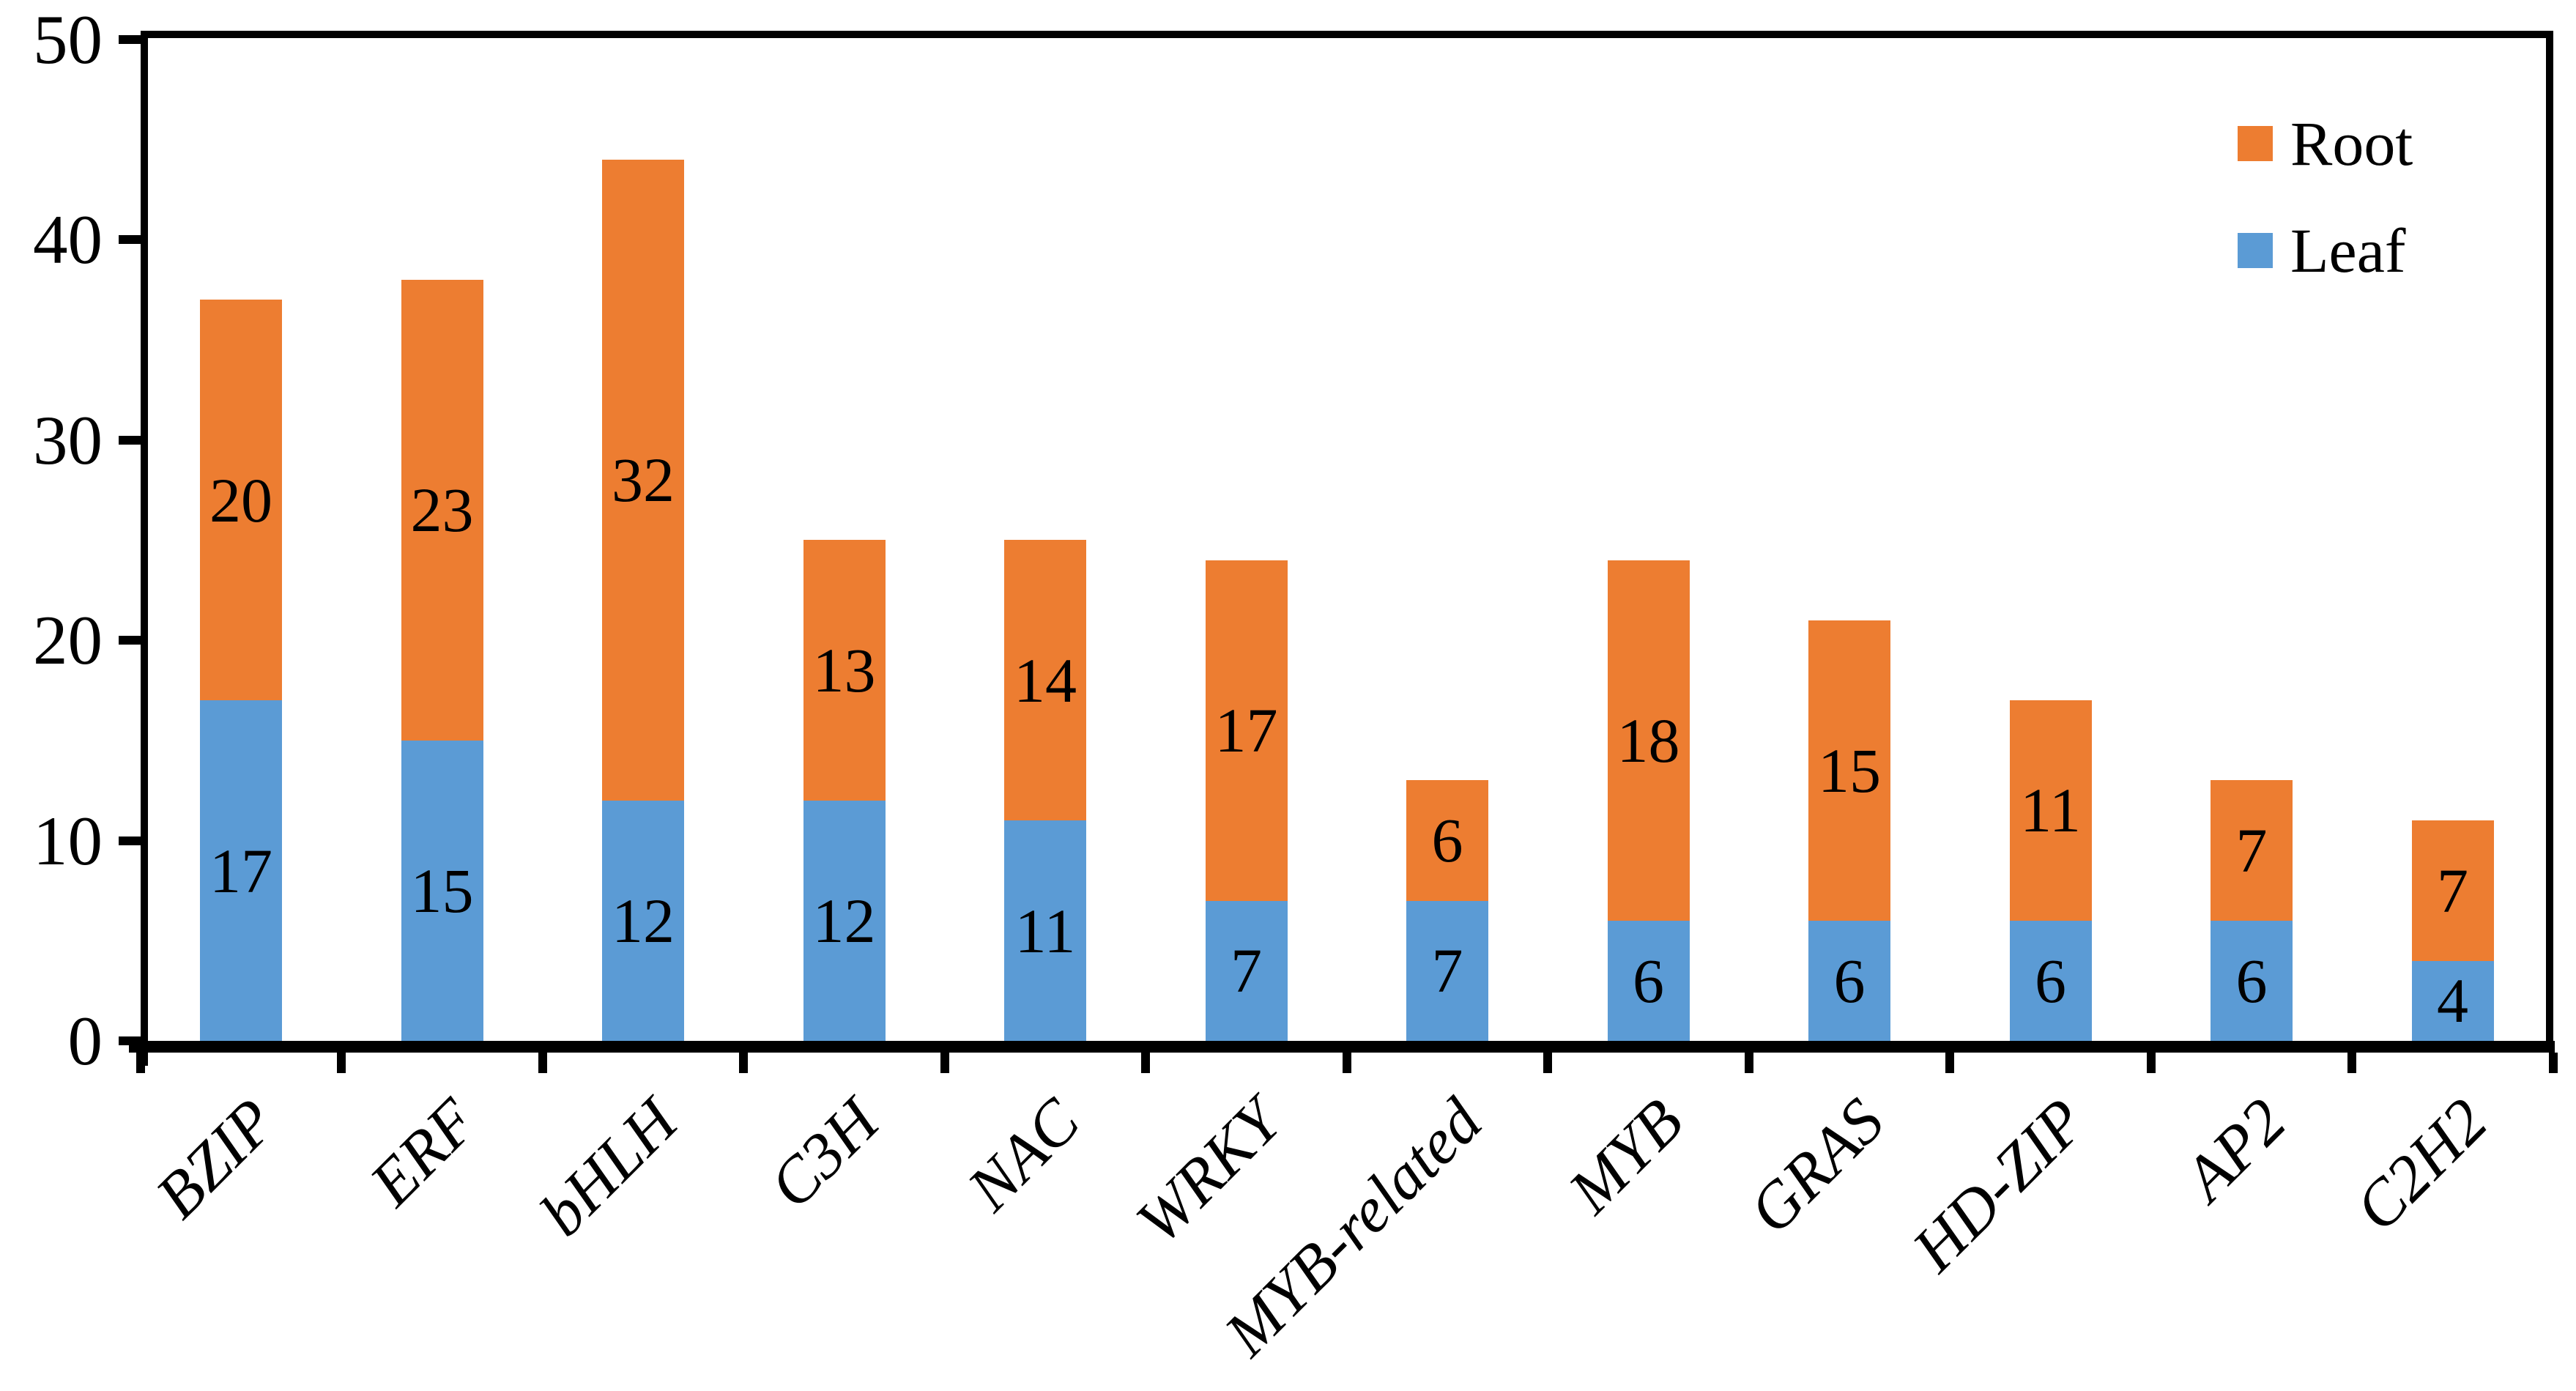 The height and width of the screenshot is (1391, 2576). I want to click on root-value-label: 17, so click(1246, 730).